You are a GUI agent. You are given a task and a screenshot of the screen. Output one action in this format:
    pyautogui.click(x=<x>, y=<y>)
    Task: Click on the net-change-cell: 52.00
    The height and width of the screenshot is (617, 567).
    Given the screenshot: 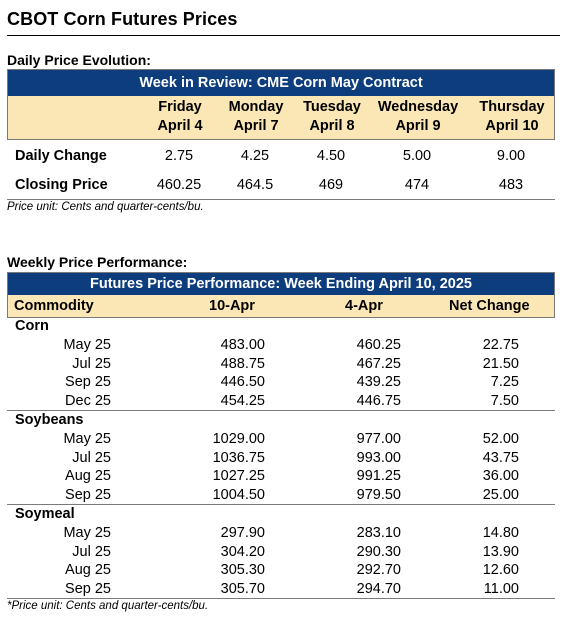 What is the action you would take?
    pyautogui.click(x=500, y=439)
    